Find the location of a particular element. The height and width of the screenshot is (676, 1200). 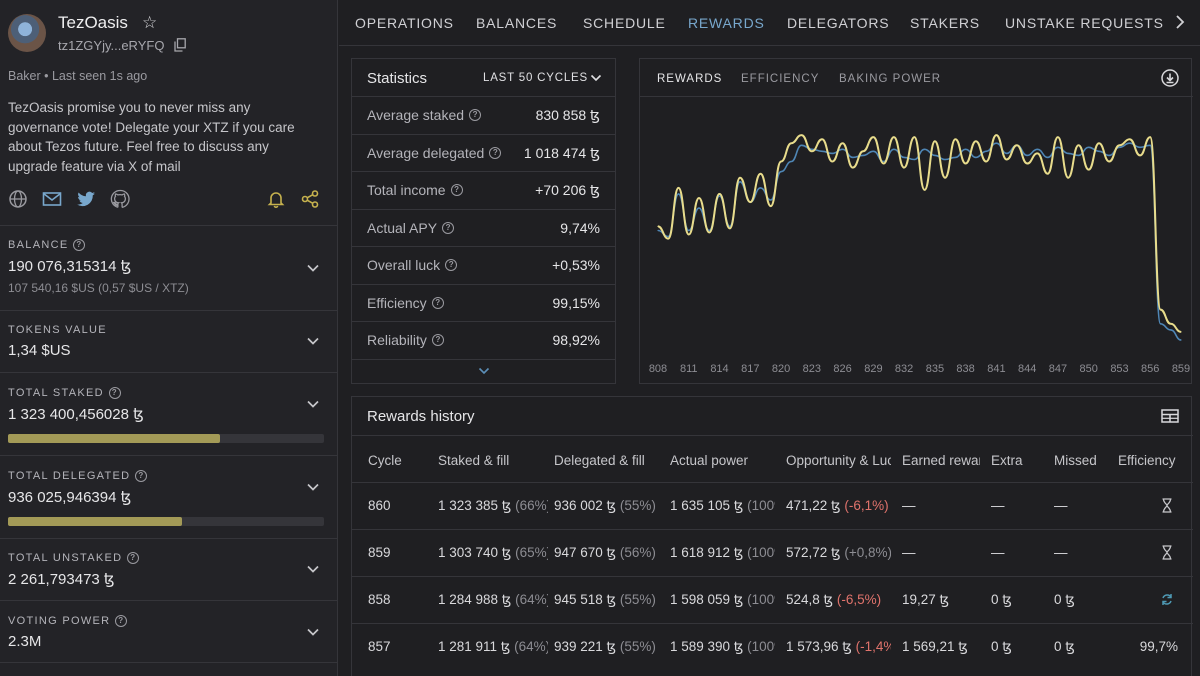

tab-operations: OPERATIONS is located at coordinates (404, 23).